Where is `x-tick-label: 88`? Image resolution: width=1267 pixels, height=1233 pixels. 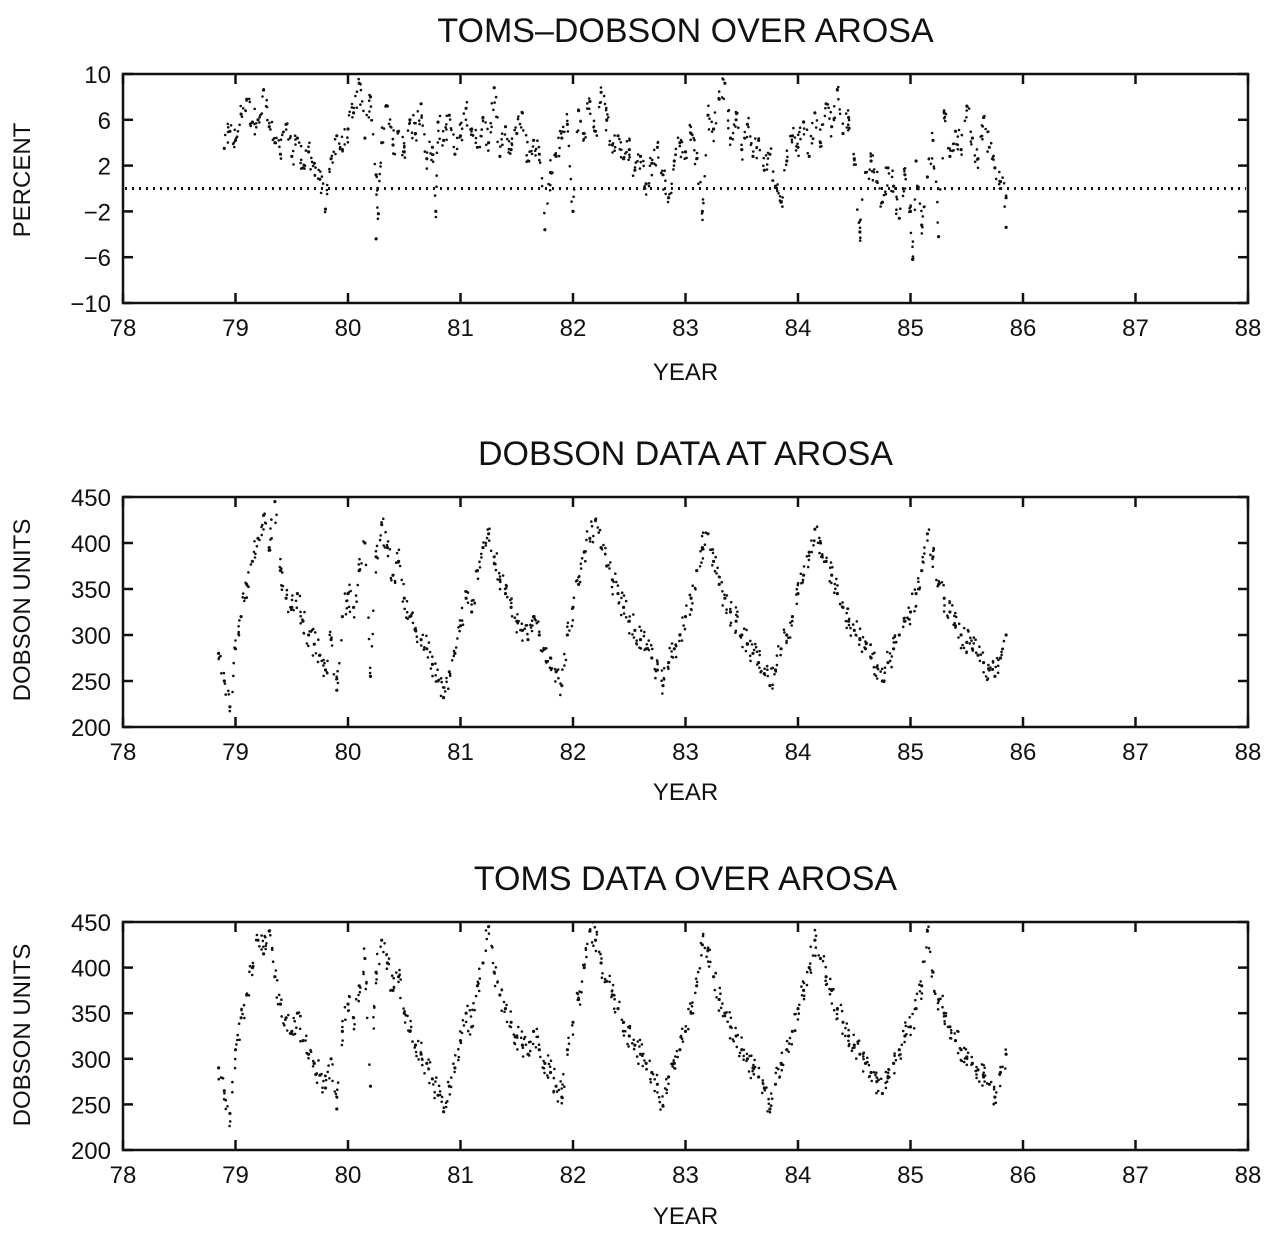
x-tick-label: 88 is located at coordinates (1248, 328).